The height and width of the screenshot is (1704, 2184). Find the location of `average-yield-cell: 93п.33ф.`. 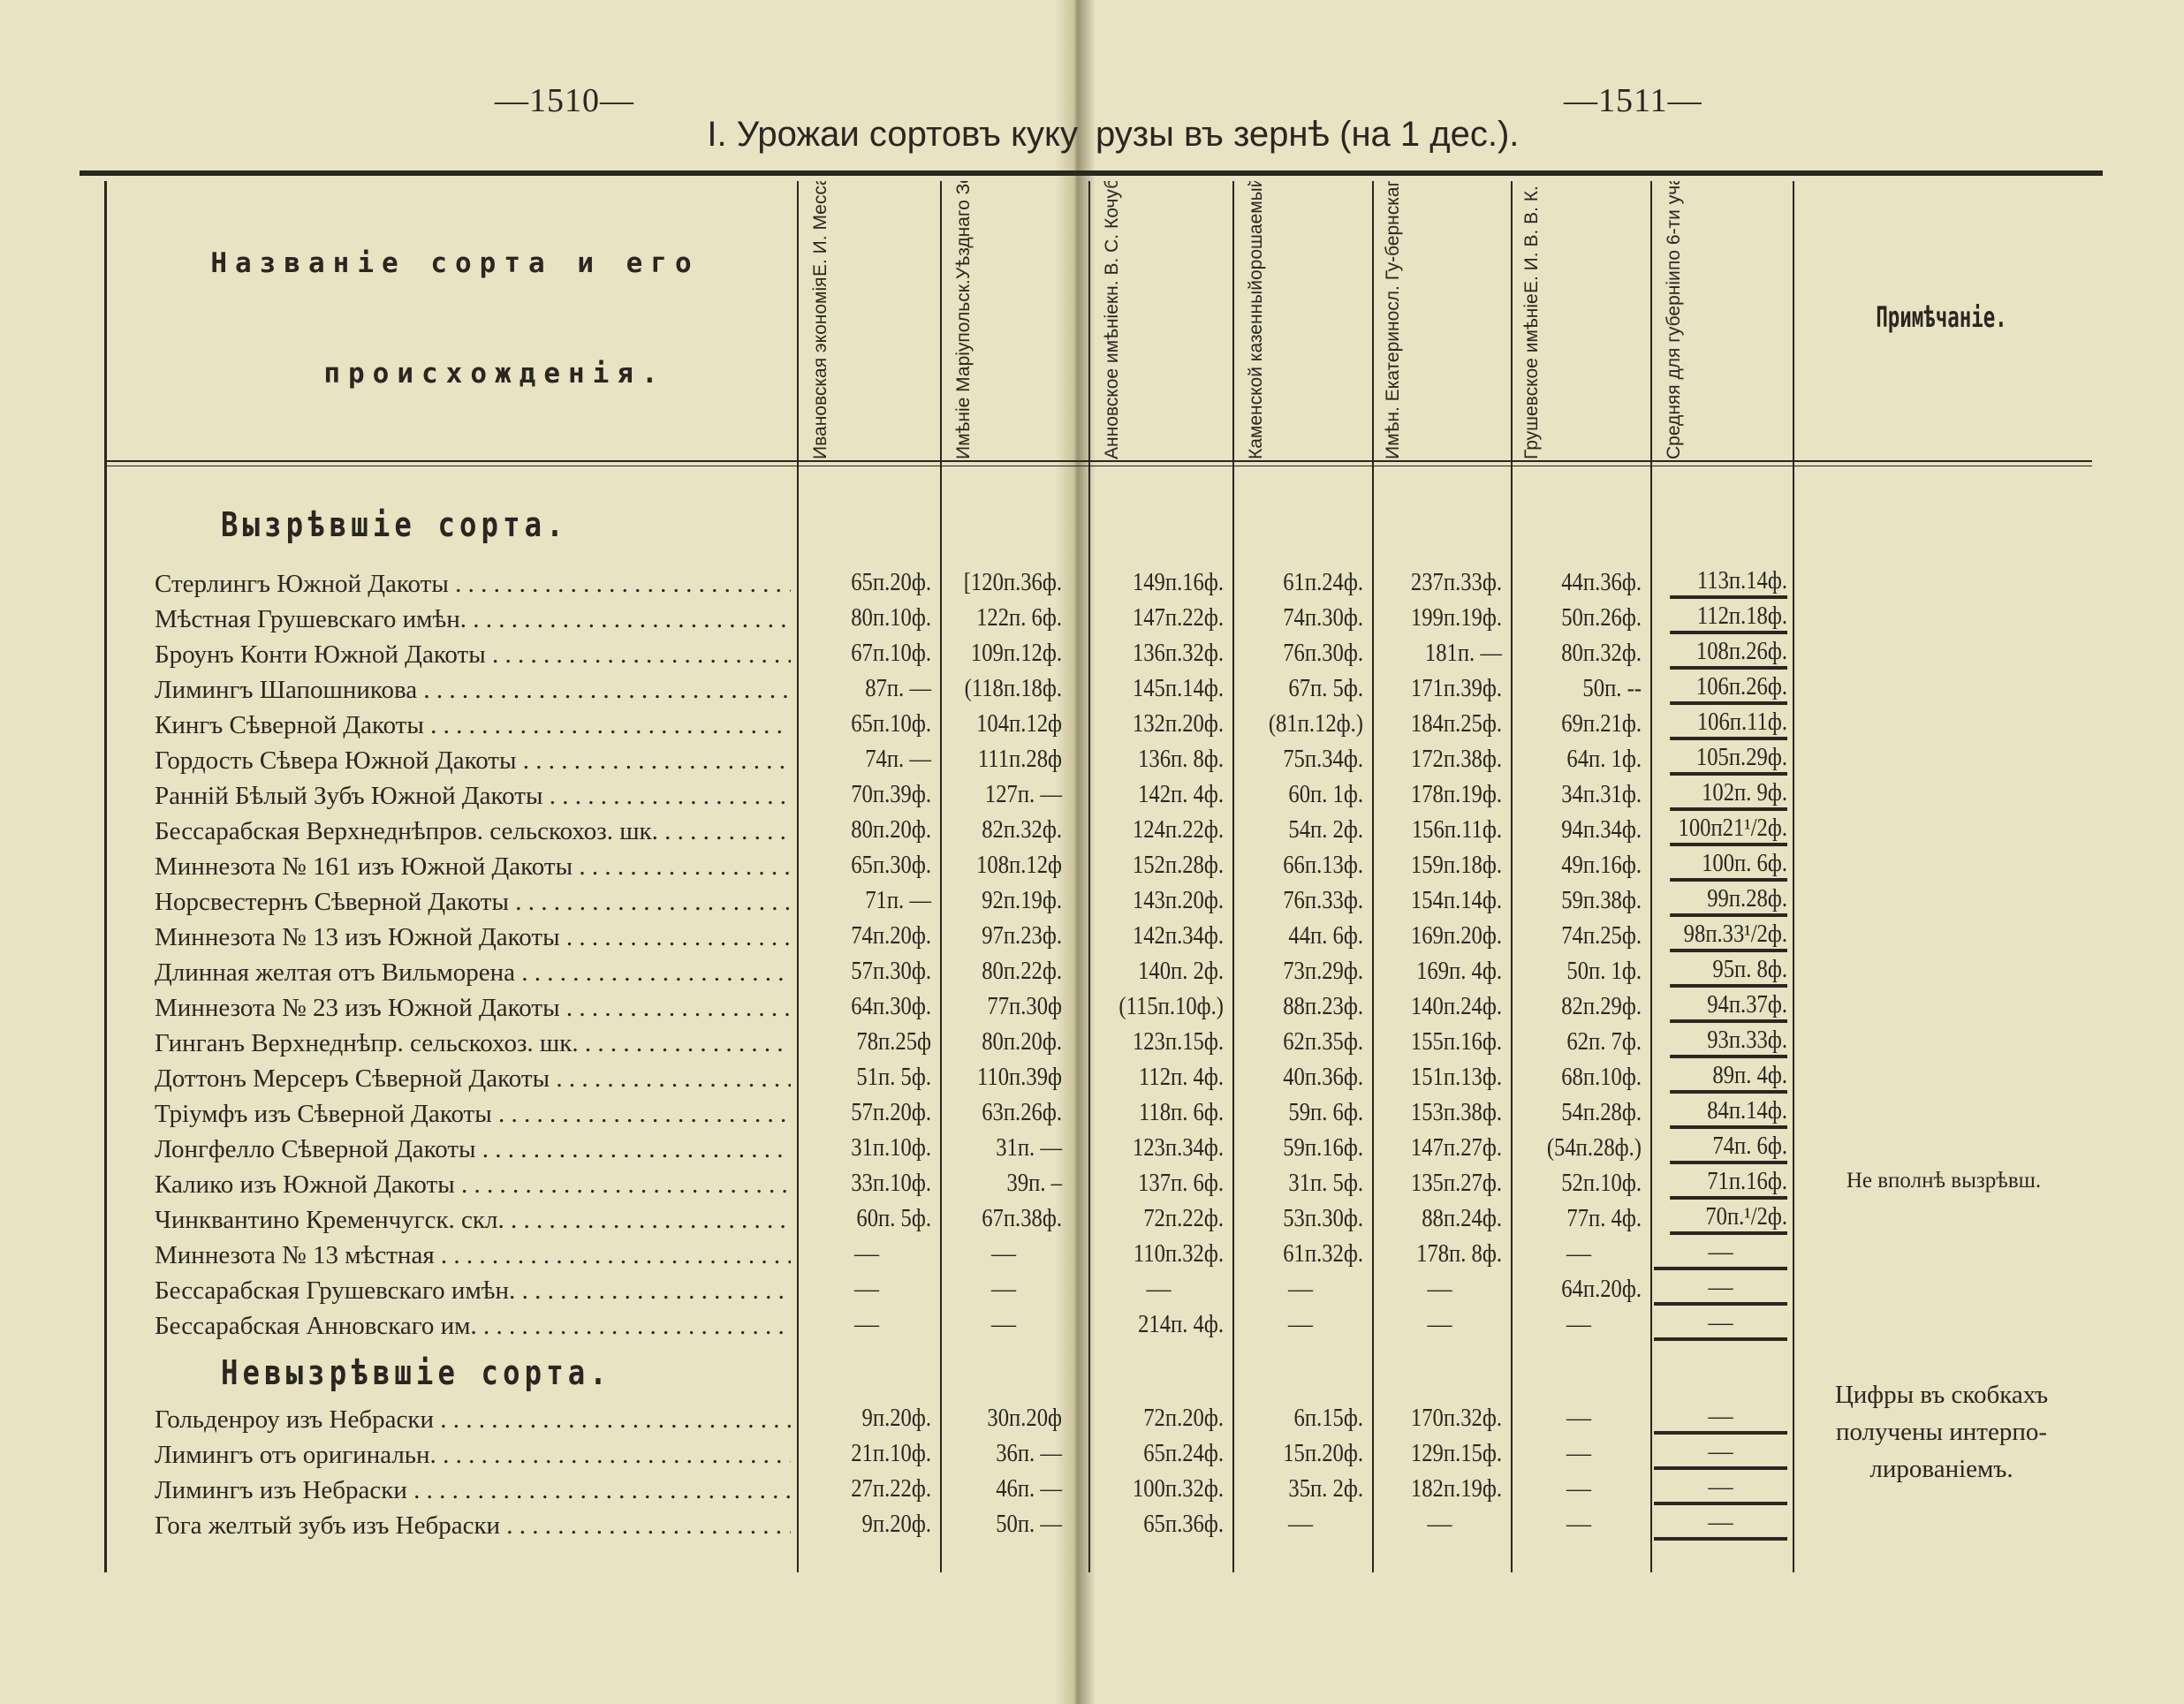

average-yield-cell: 93п.33ф. is located at coordinates (1729, 1042).